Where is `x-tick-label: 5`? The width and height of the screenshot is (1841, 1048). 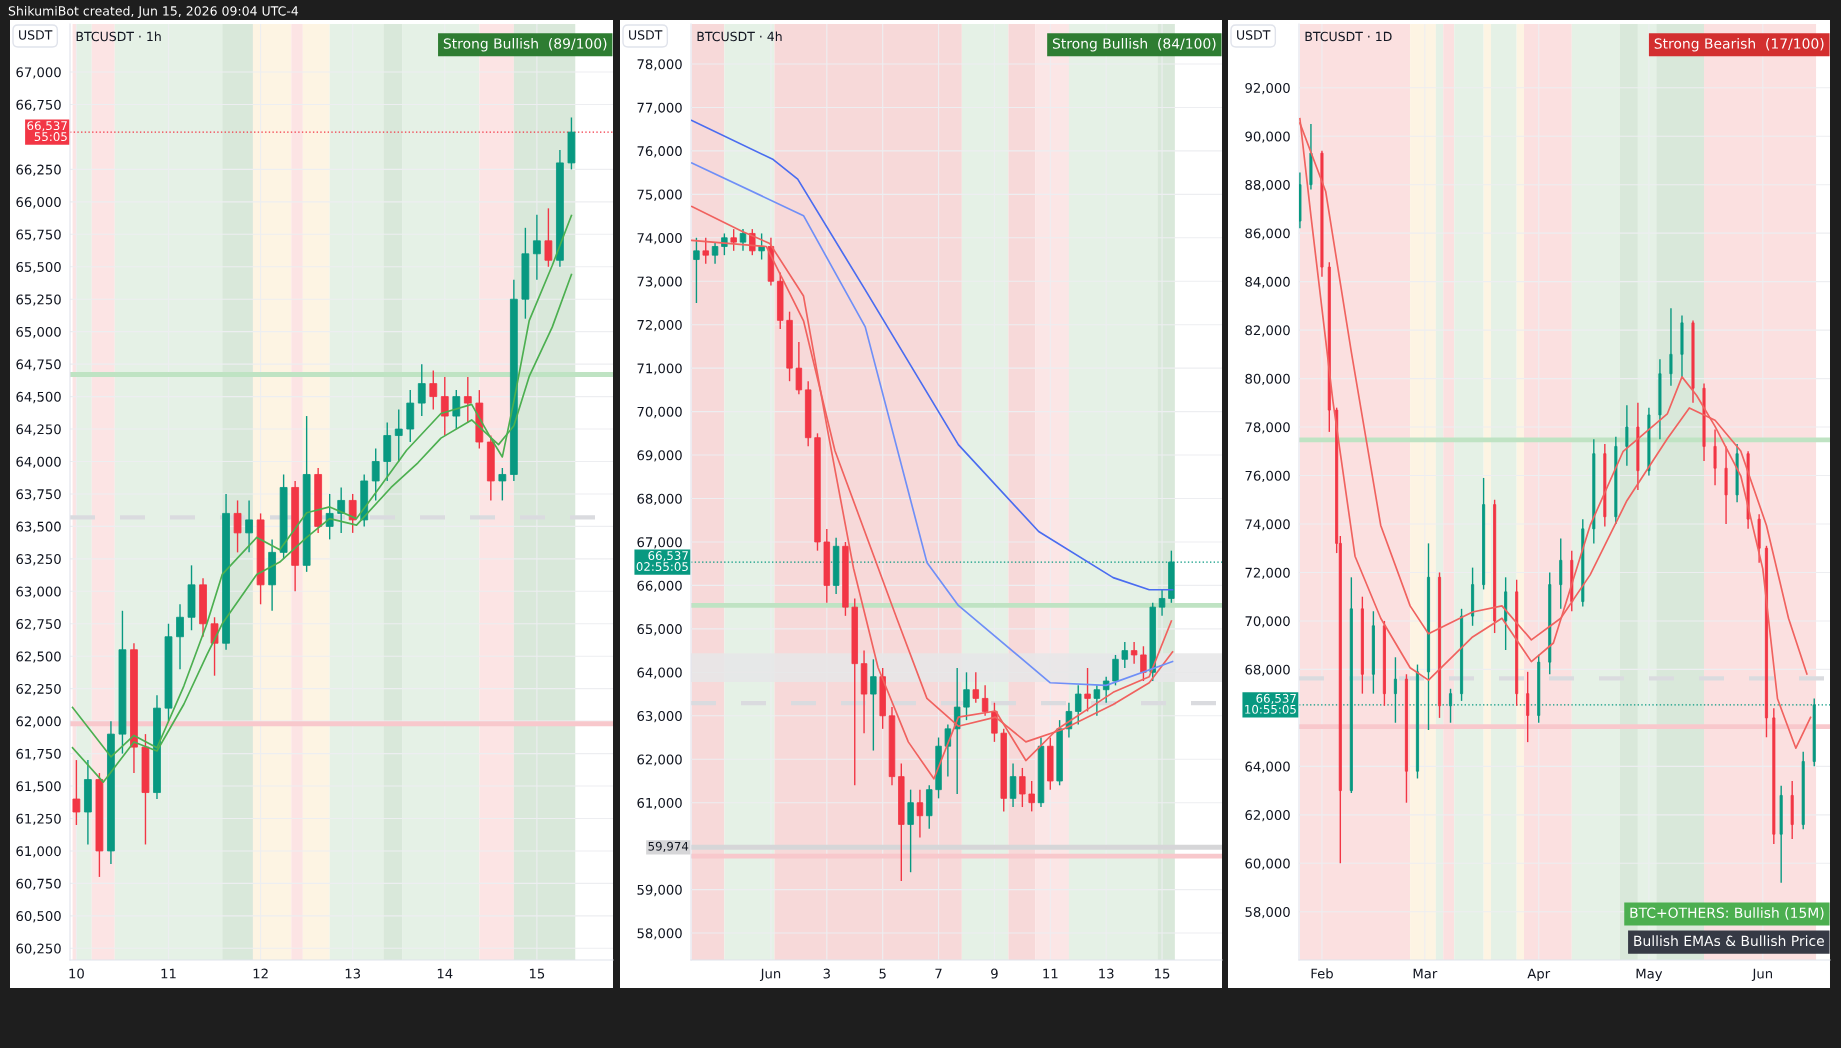
x-tick-label: 5 is located at coordinates (882, 973).